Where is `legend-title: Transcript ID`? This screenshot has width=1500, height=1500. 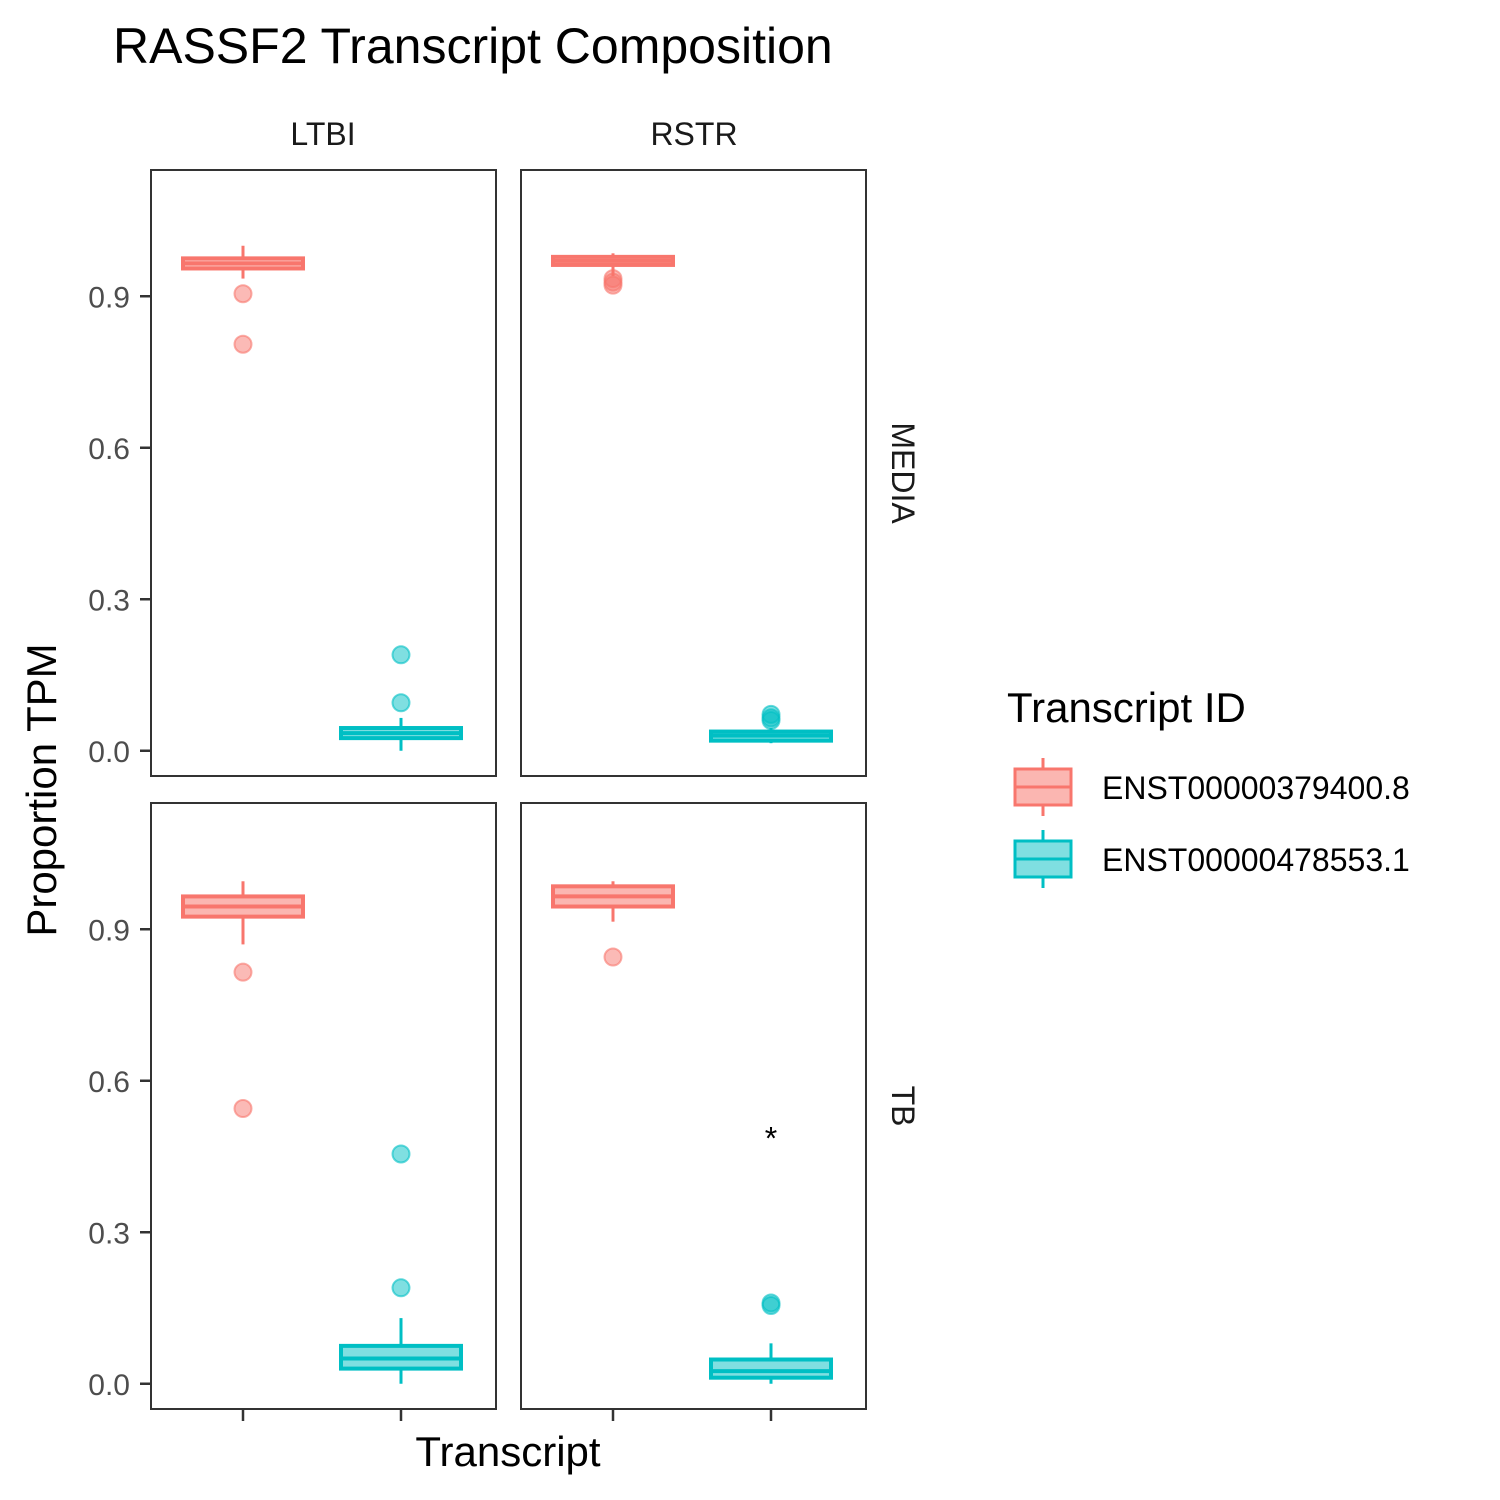 legend-title: Transcript ID is located at coordinates (1126, 707).